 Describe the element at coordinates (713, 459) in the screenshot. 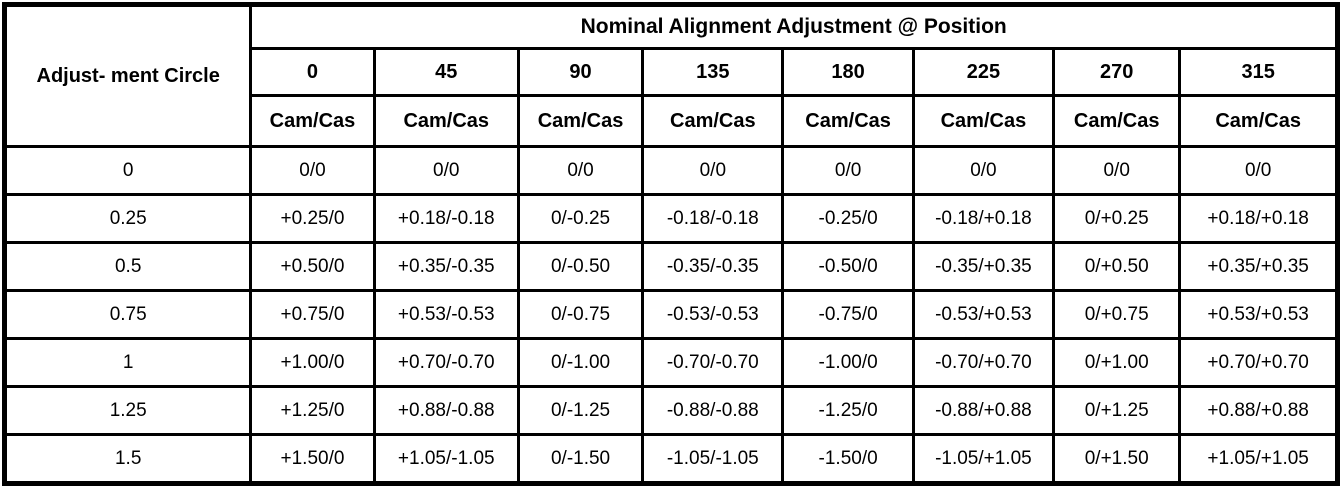

I see `value-cell: -1.05/-1.05` at that location.